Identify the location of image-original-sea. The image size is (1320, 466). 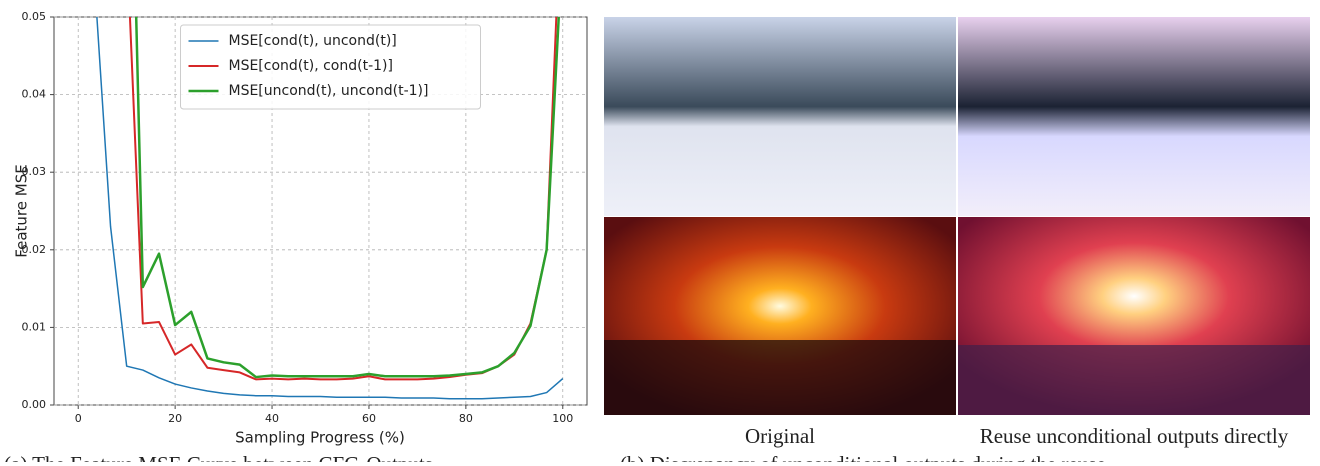
(780, 377).